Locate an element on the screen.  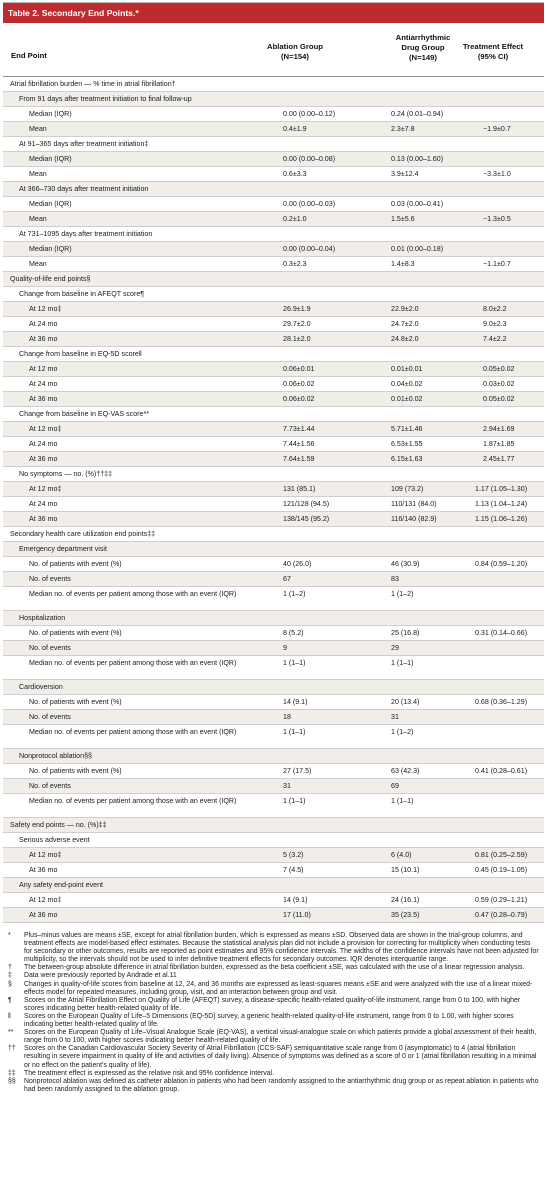
ablation-value: 7 (4.5) is located at coordinates (293, 870).